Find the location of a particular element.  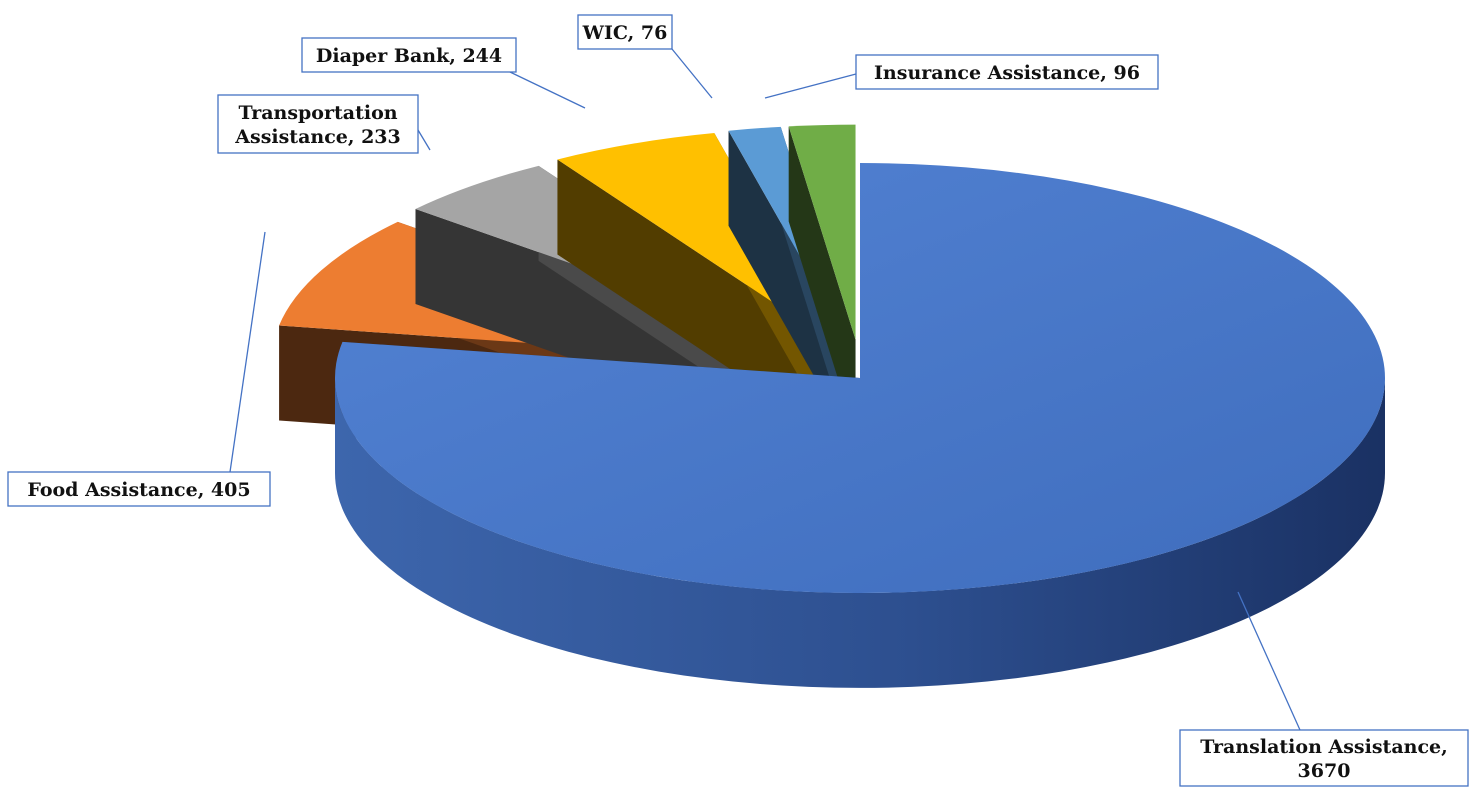

label-text: Food Assistance, 405 is located at coordinates (138, 490).